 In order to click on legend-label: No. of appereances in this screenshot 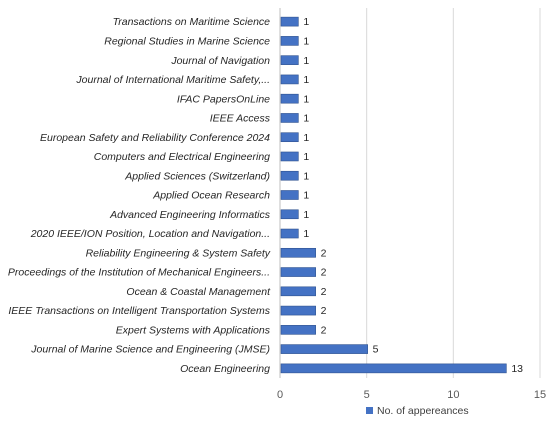, I will do `click(423, 411)`.